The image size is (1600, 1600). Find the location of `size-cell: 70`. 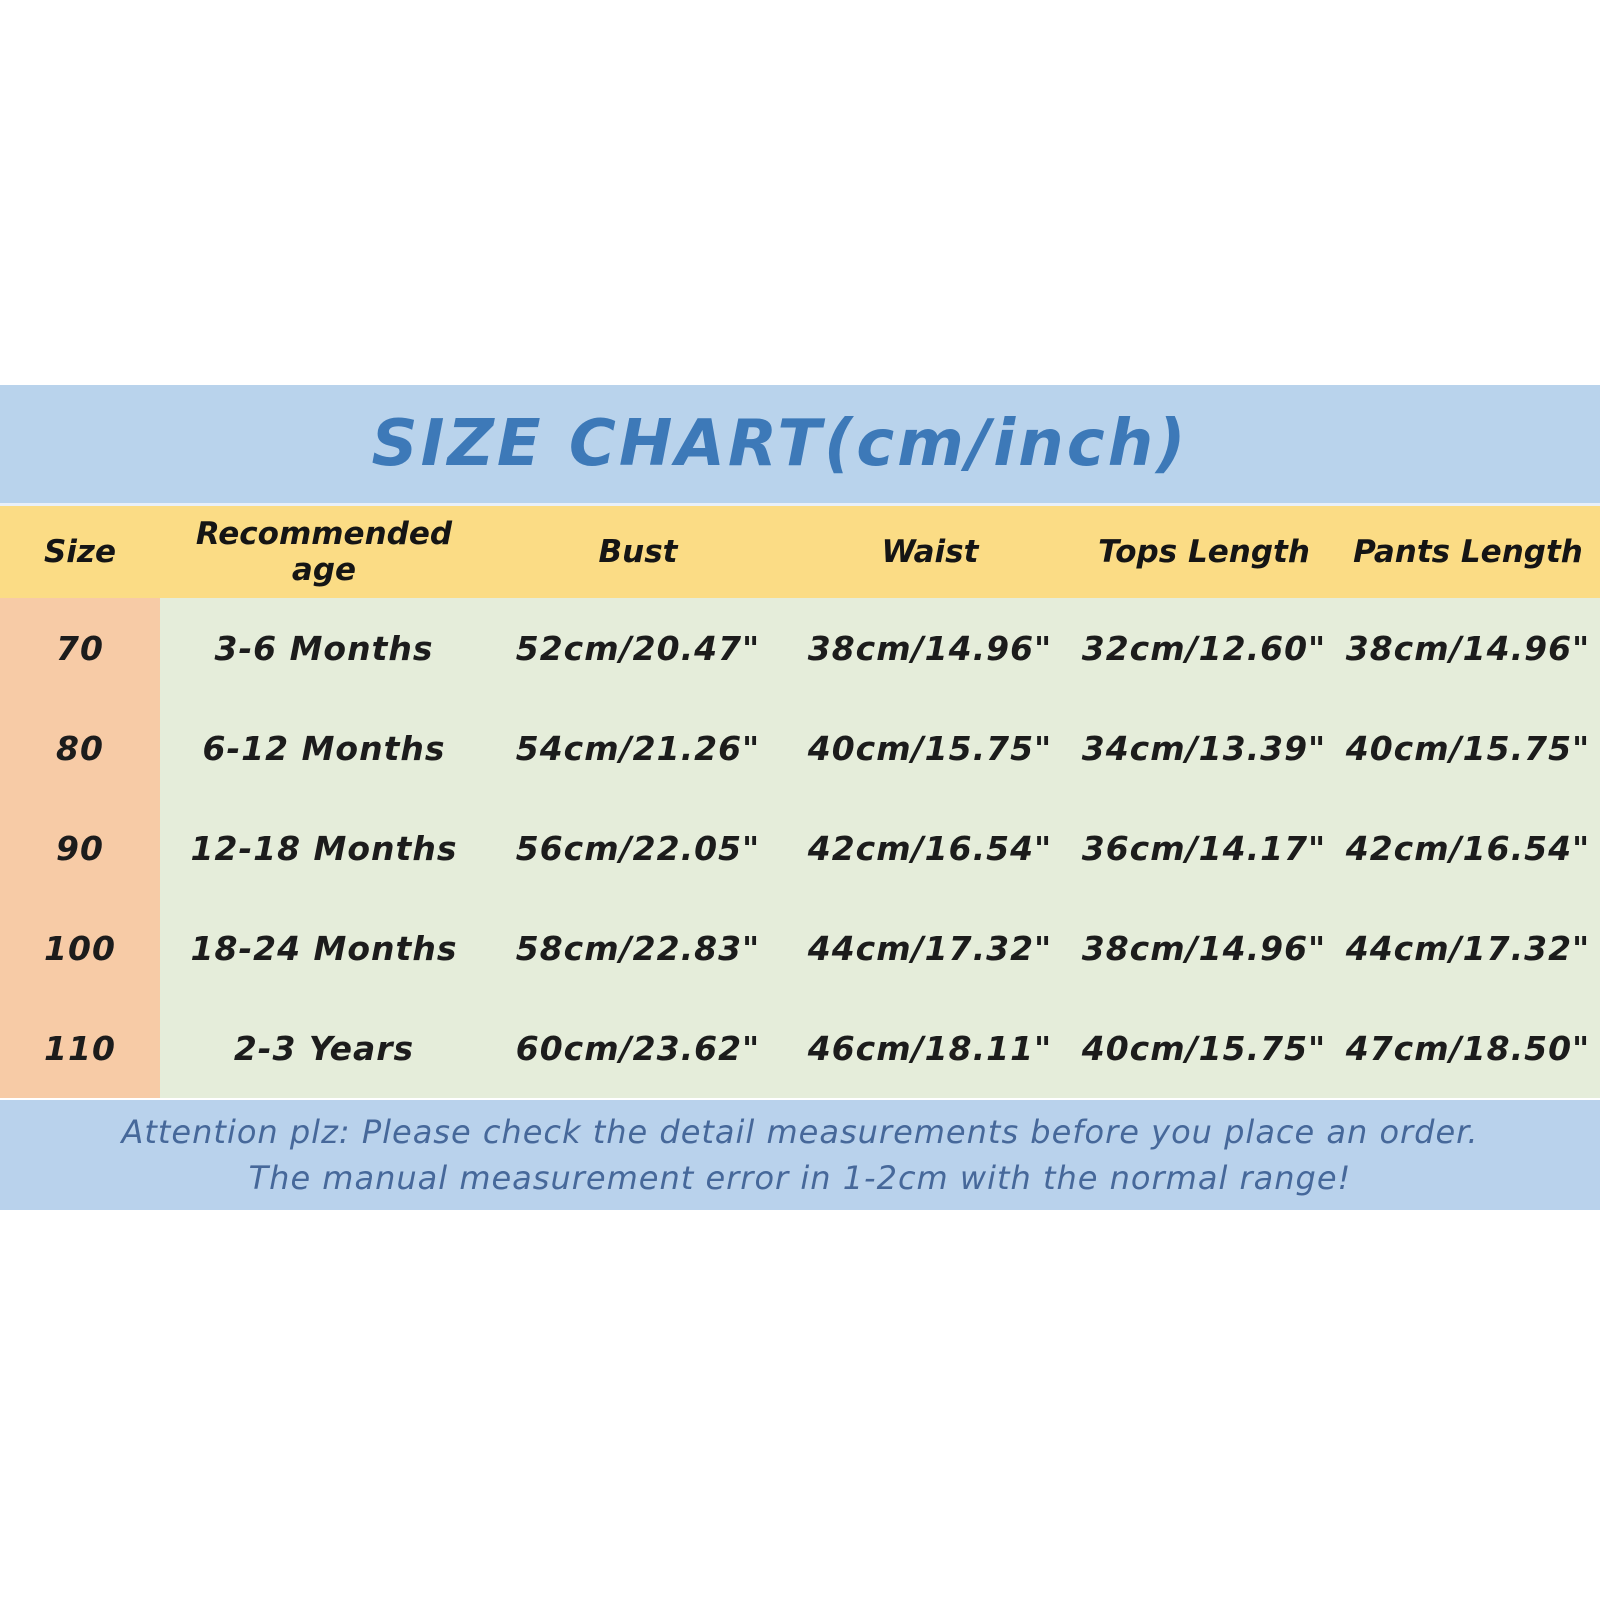

size-cell: 70 is located at coordinates (80, 648).